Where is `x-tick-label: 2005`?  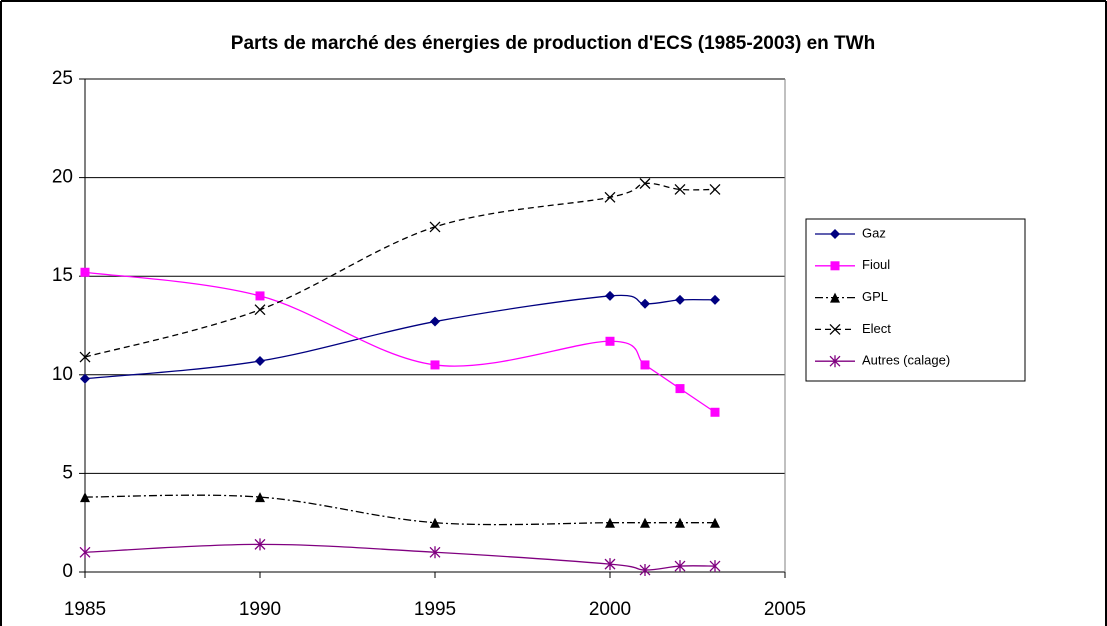
x-tick-label: 2005 is located at coordinates (785, 609).